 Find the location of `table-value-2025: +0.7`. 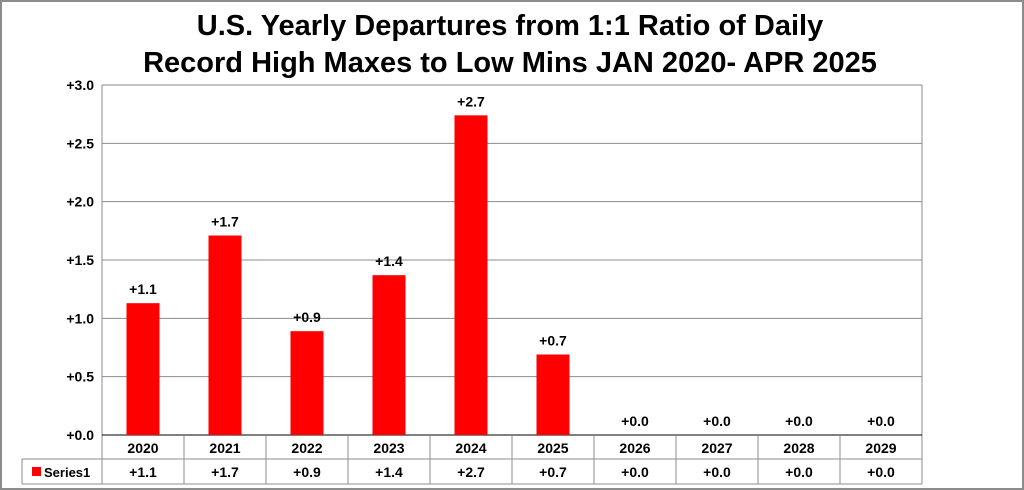

table-value-2025: +0.7 is located at coordinates (553, 472).